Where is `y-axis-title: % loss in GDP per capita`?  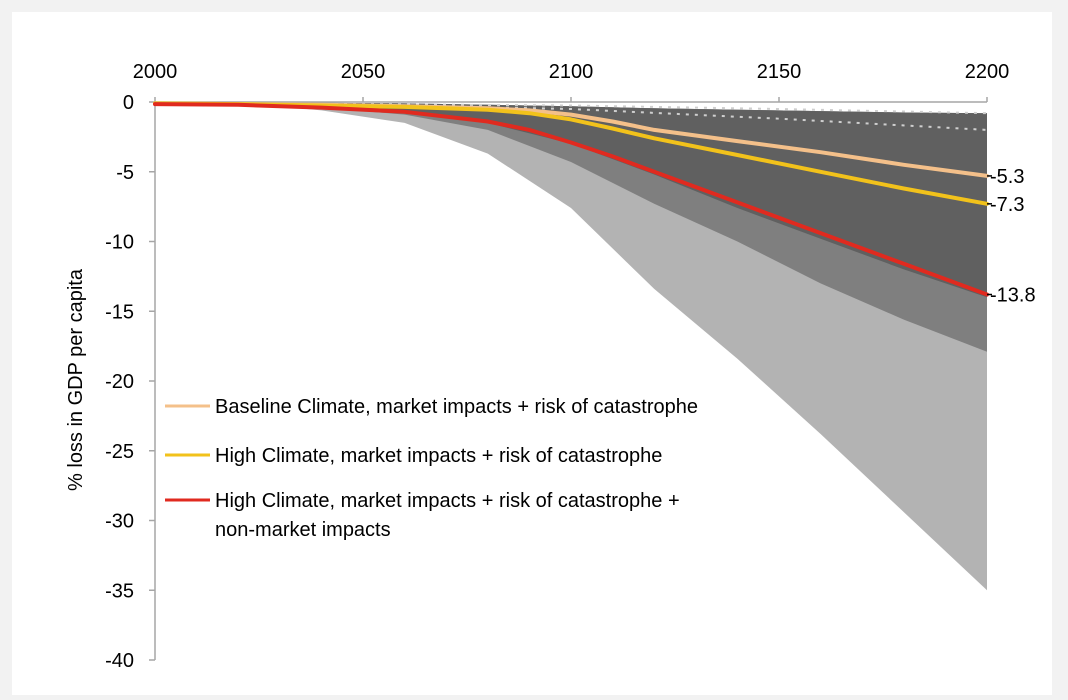
y-axis-title: % loss in GDP per capita is located at coordinates (76, 379).